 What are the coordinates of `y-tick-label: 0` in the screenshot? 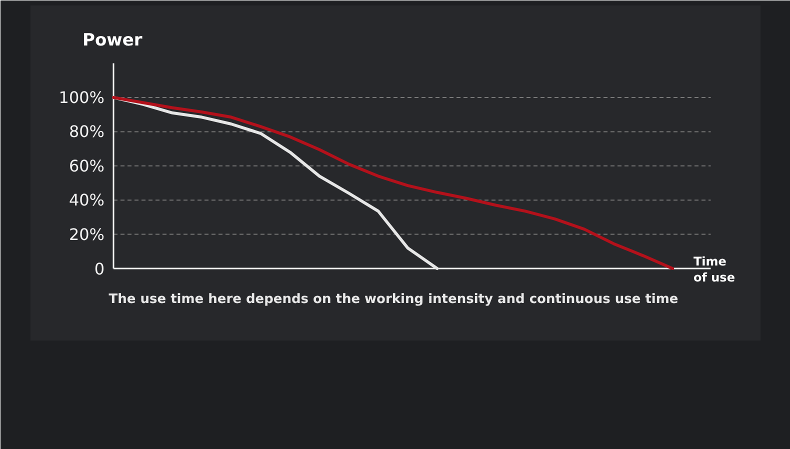 It's located at (99, 269).